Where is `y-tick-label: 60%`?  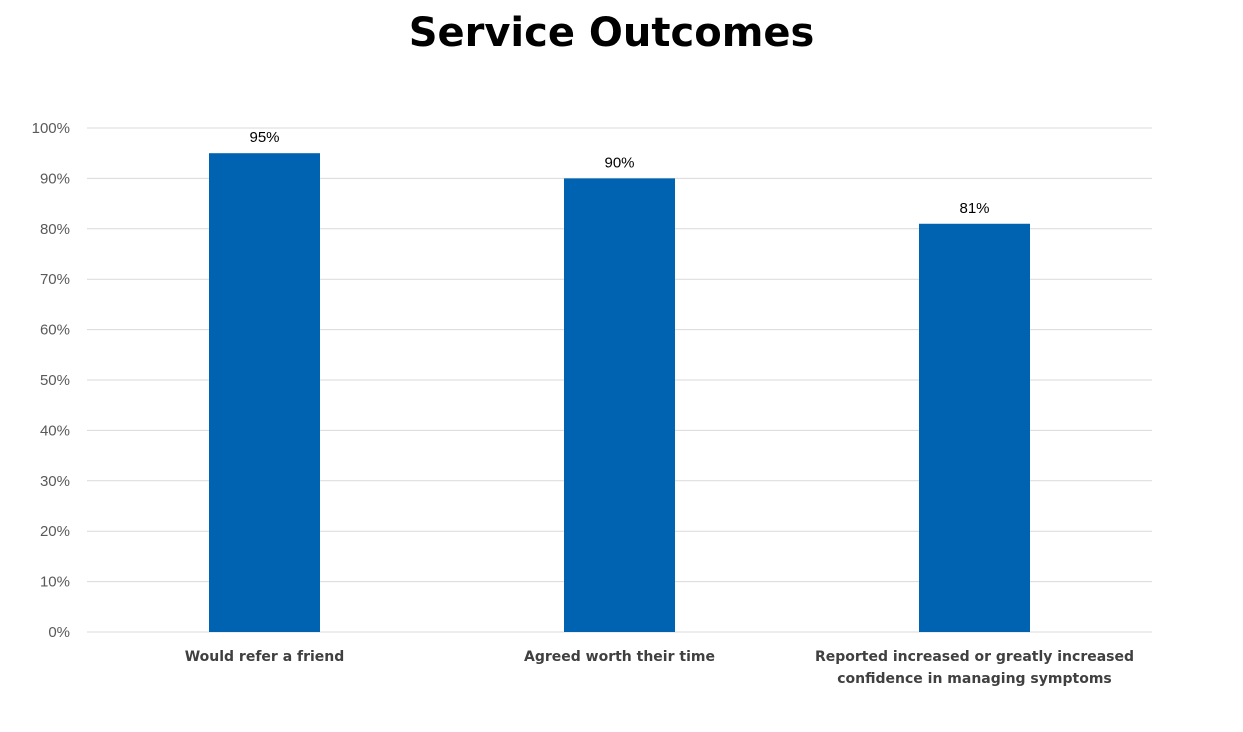
y-tick-label: 60% is located at coordinates (55, 330).